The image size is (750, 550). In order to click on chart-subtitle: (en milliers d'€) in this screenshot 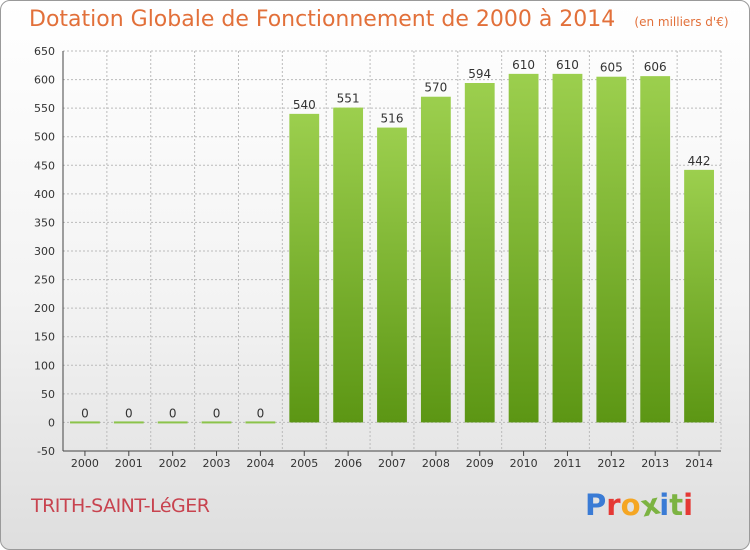, I will do `click(681, 22)`.